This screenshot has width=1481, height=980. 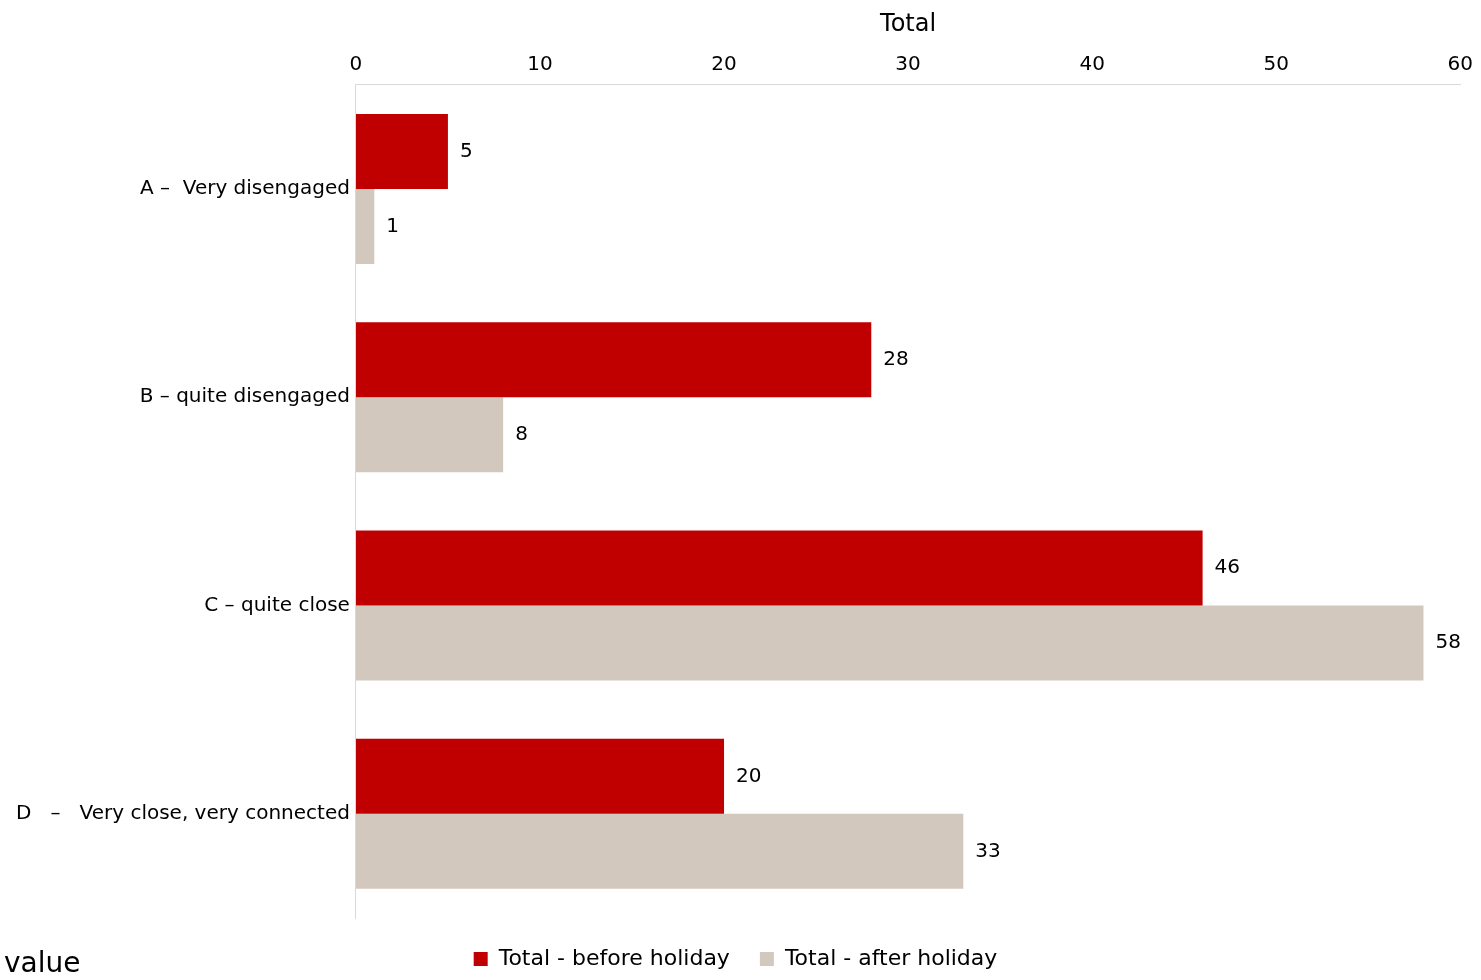 I want to click on data-label: 5, so click(x=466, y=149).